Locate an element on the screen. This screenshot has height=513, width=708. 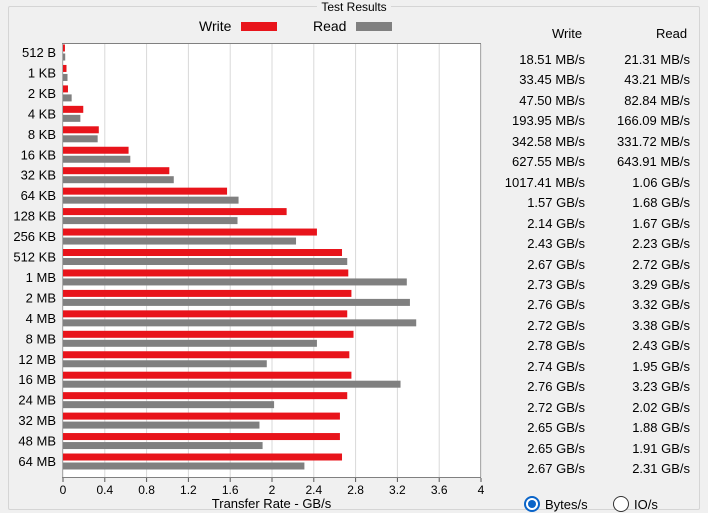
x-axis-label: Transfer Rate - GB/s is located at coordinates (271, 503).